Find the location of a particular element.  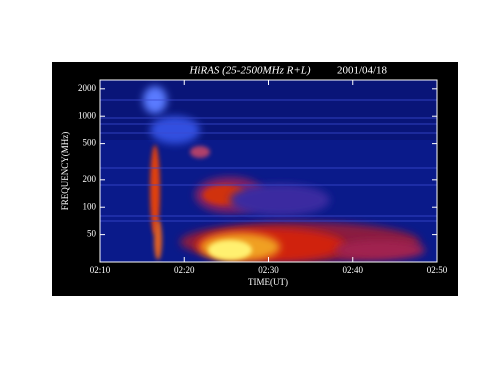

y-tick-label: 500 is located at coordinates (90, 143).